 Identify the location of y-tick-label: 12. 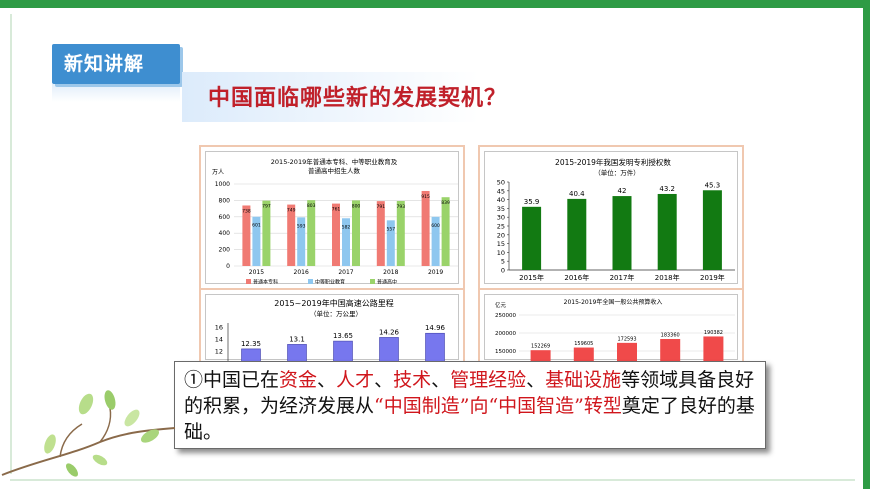
(219, 352).